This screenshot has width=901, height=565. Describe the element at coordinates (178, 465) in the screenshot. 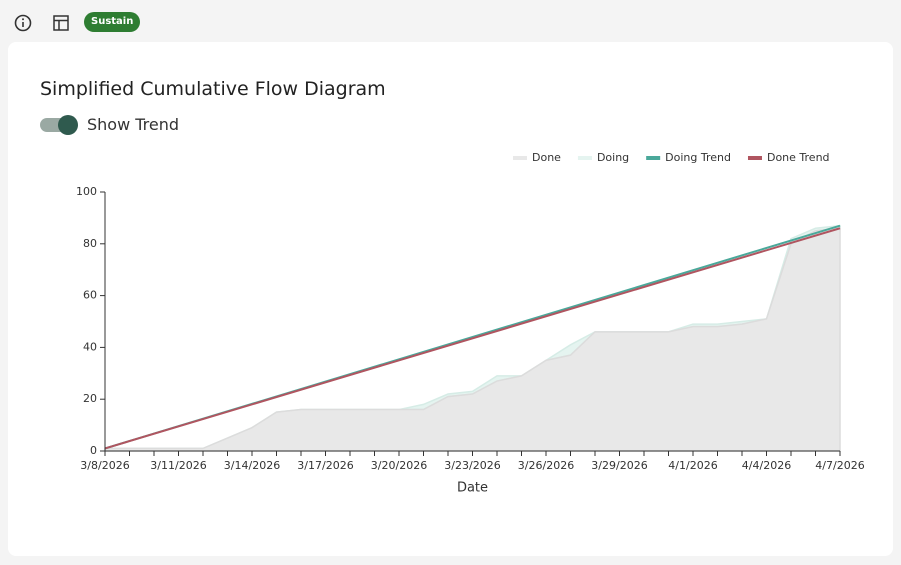

I see `x-tick-label: 3/11/2026` at that location.